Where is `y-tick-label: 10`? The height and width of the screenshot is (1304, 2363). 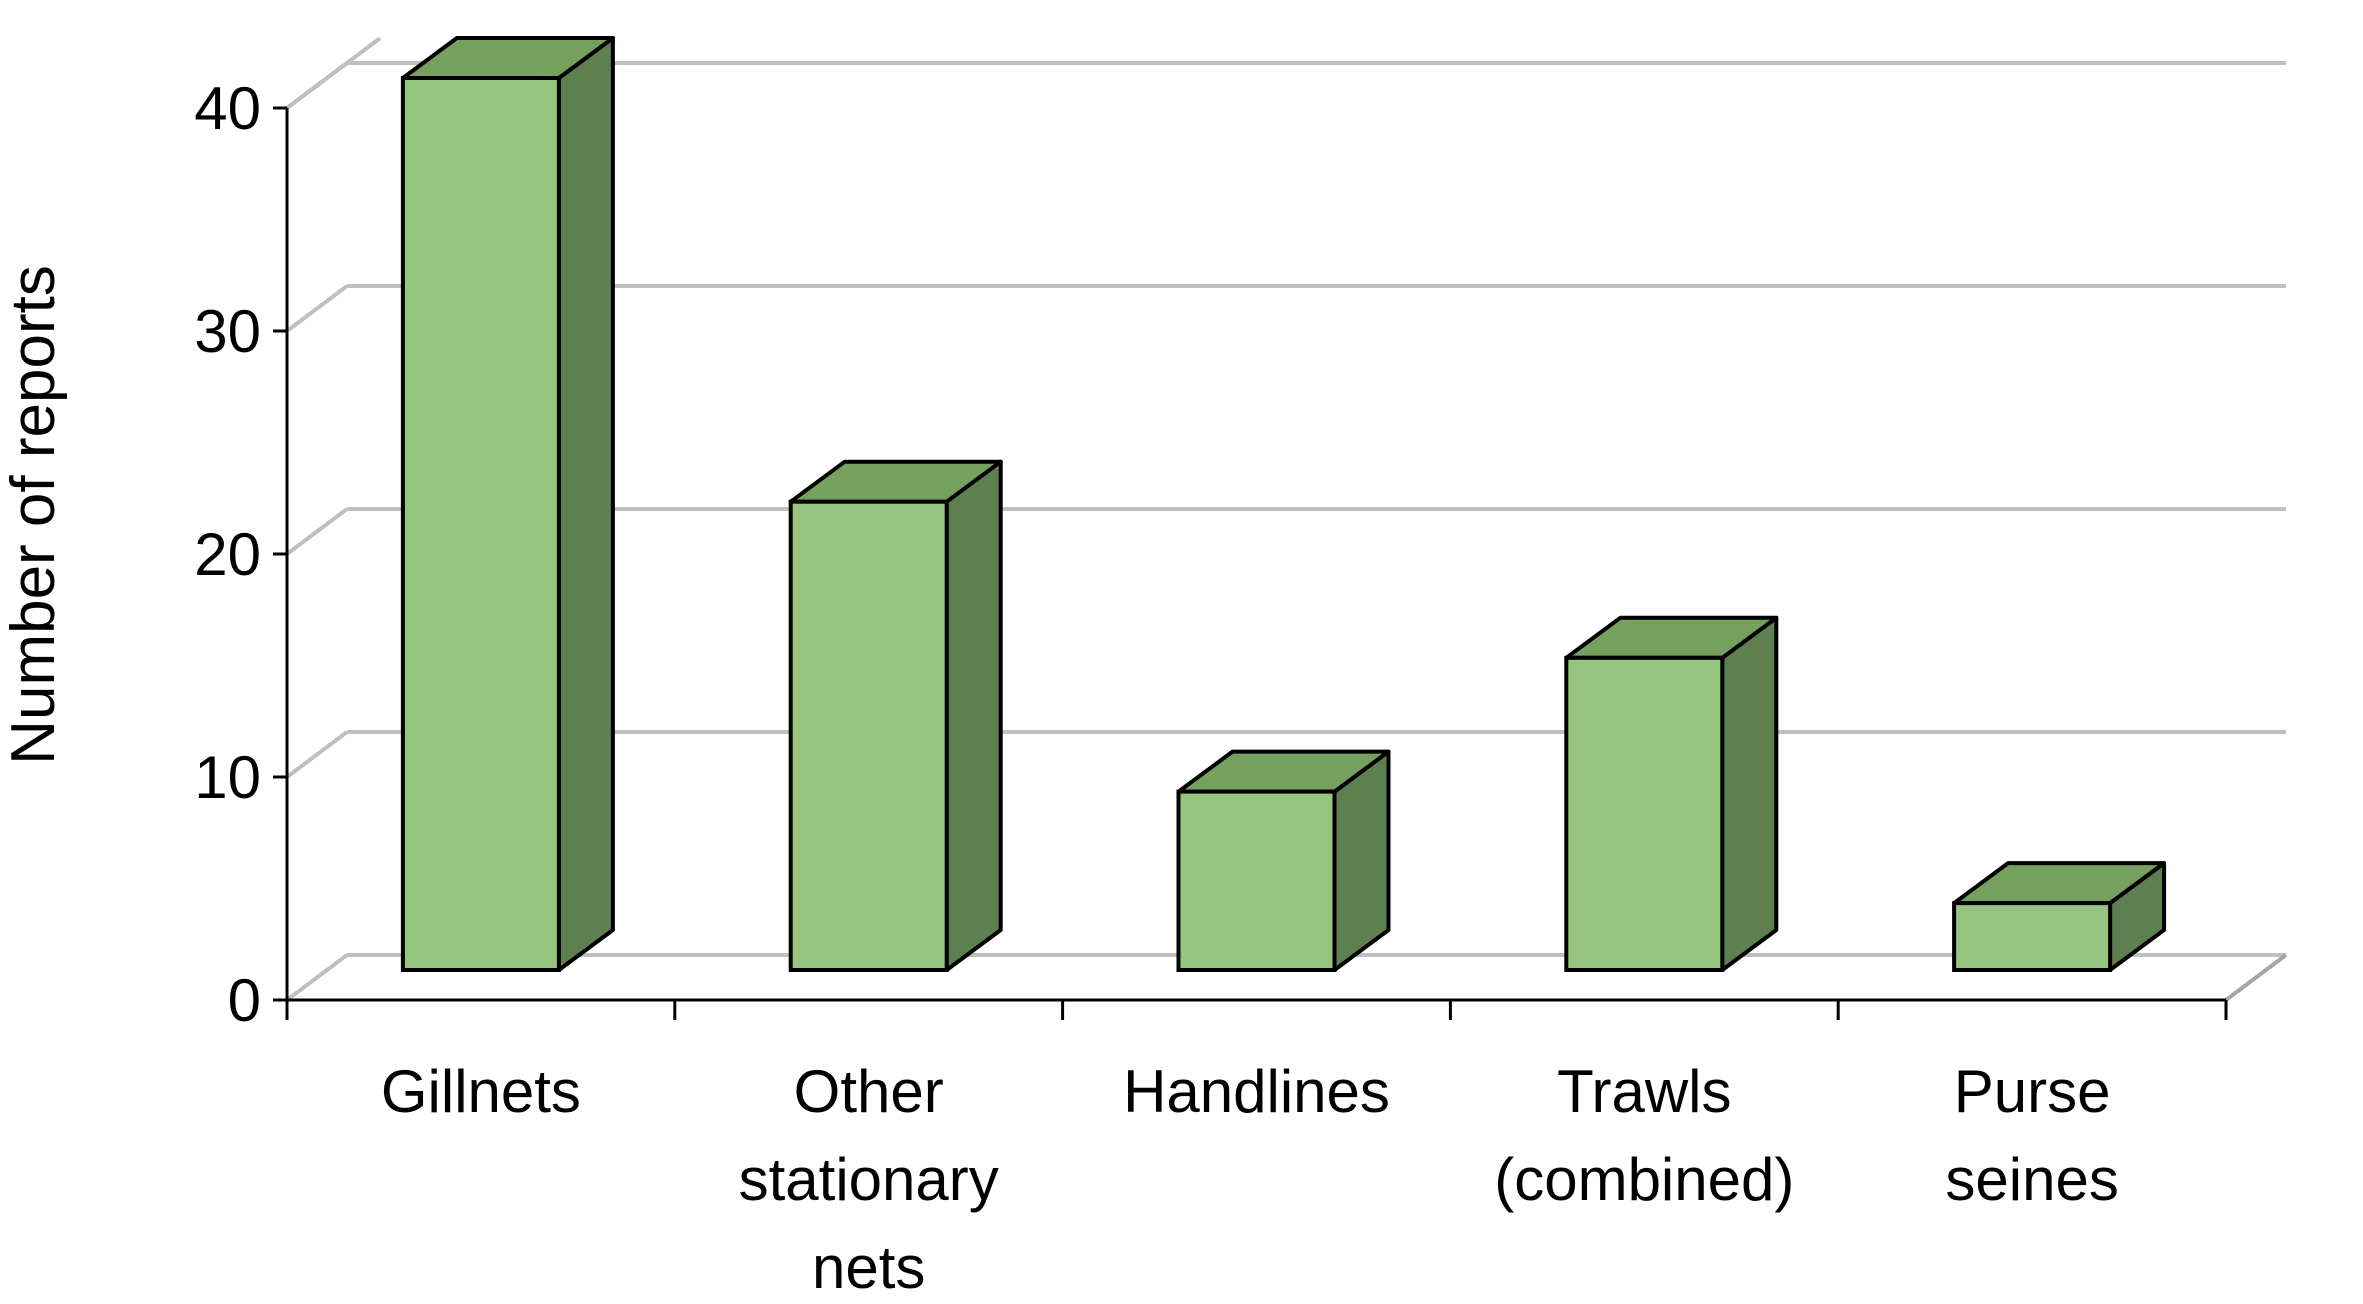
y-tick-label: 10 is located at coordinates (227, 777).